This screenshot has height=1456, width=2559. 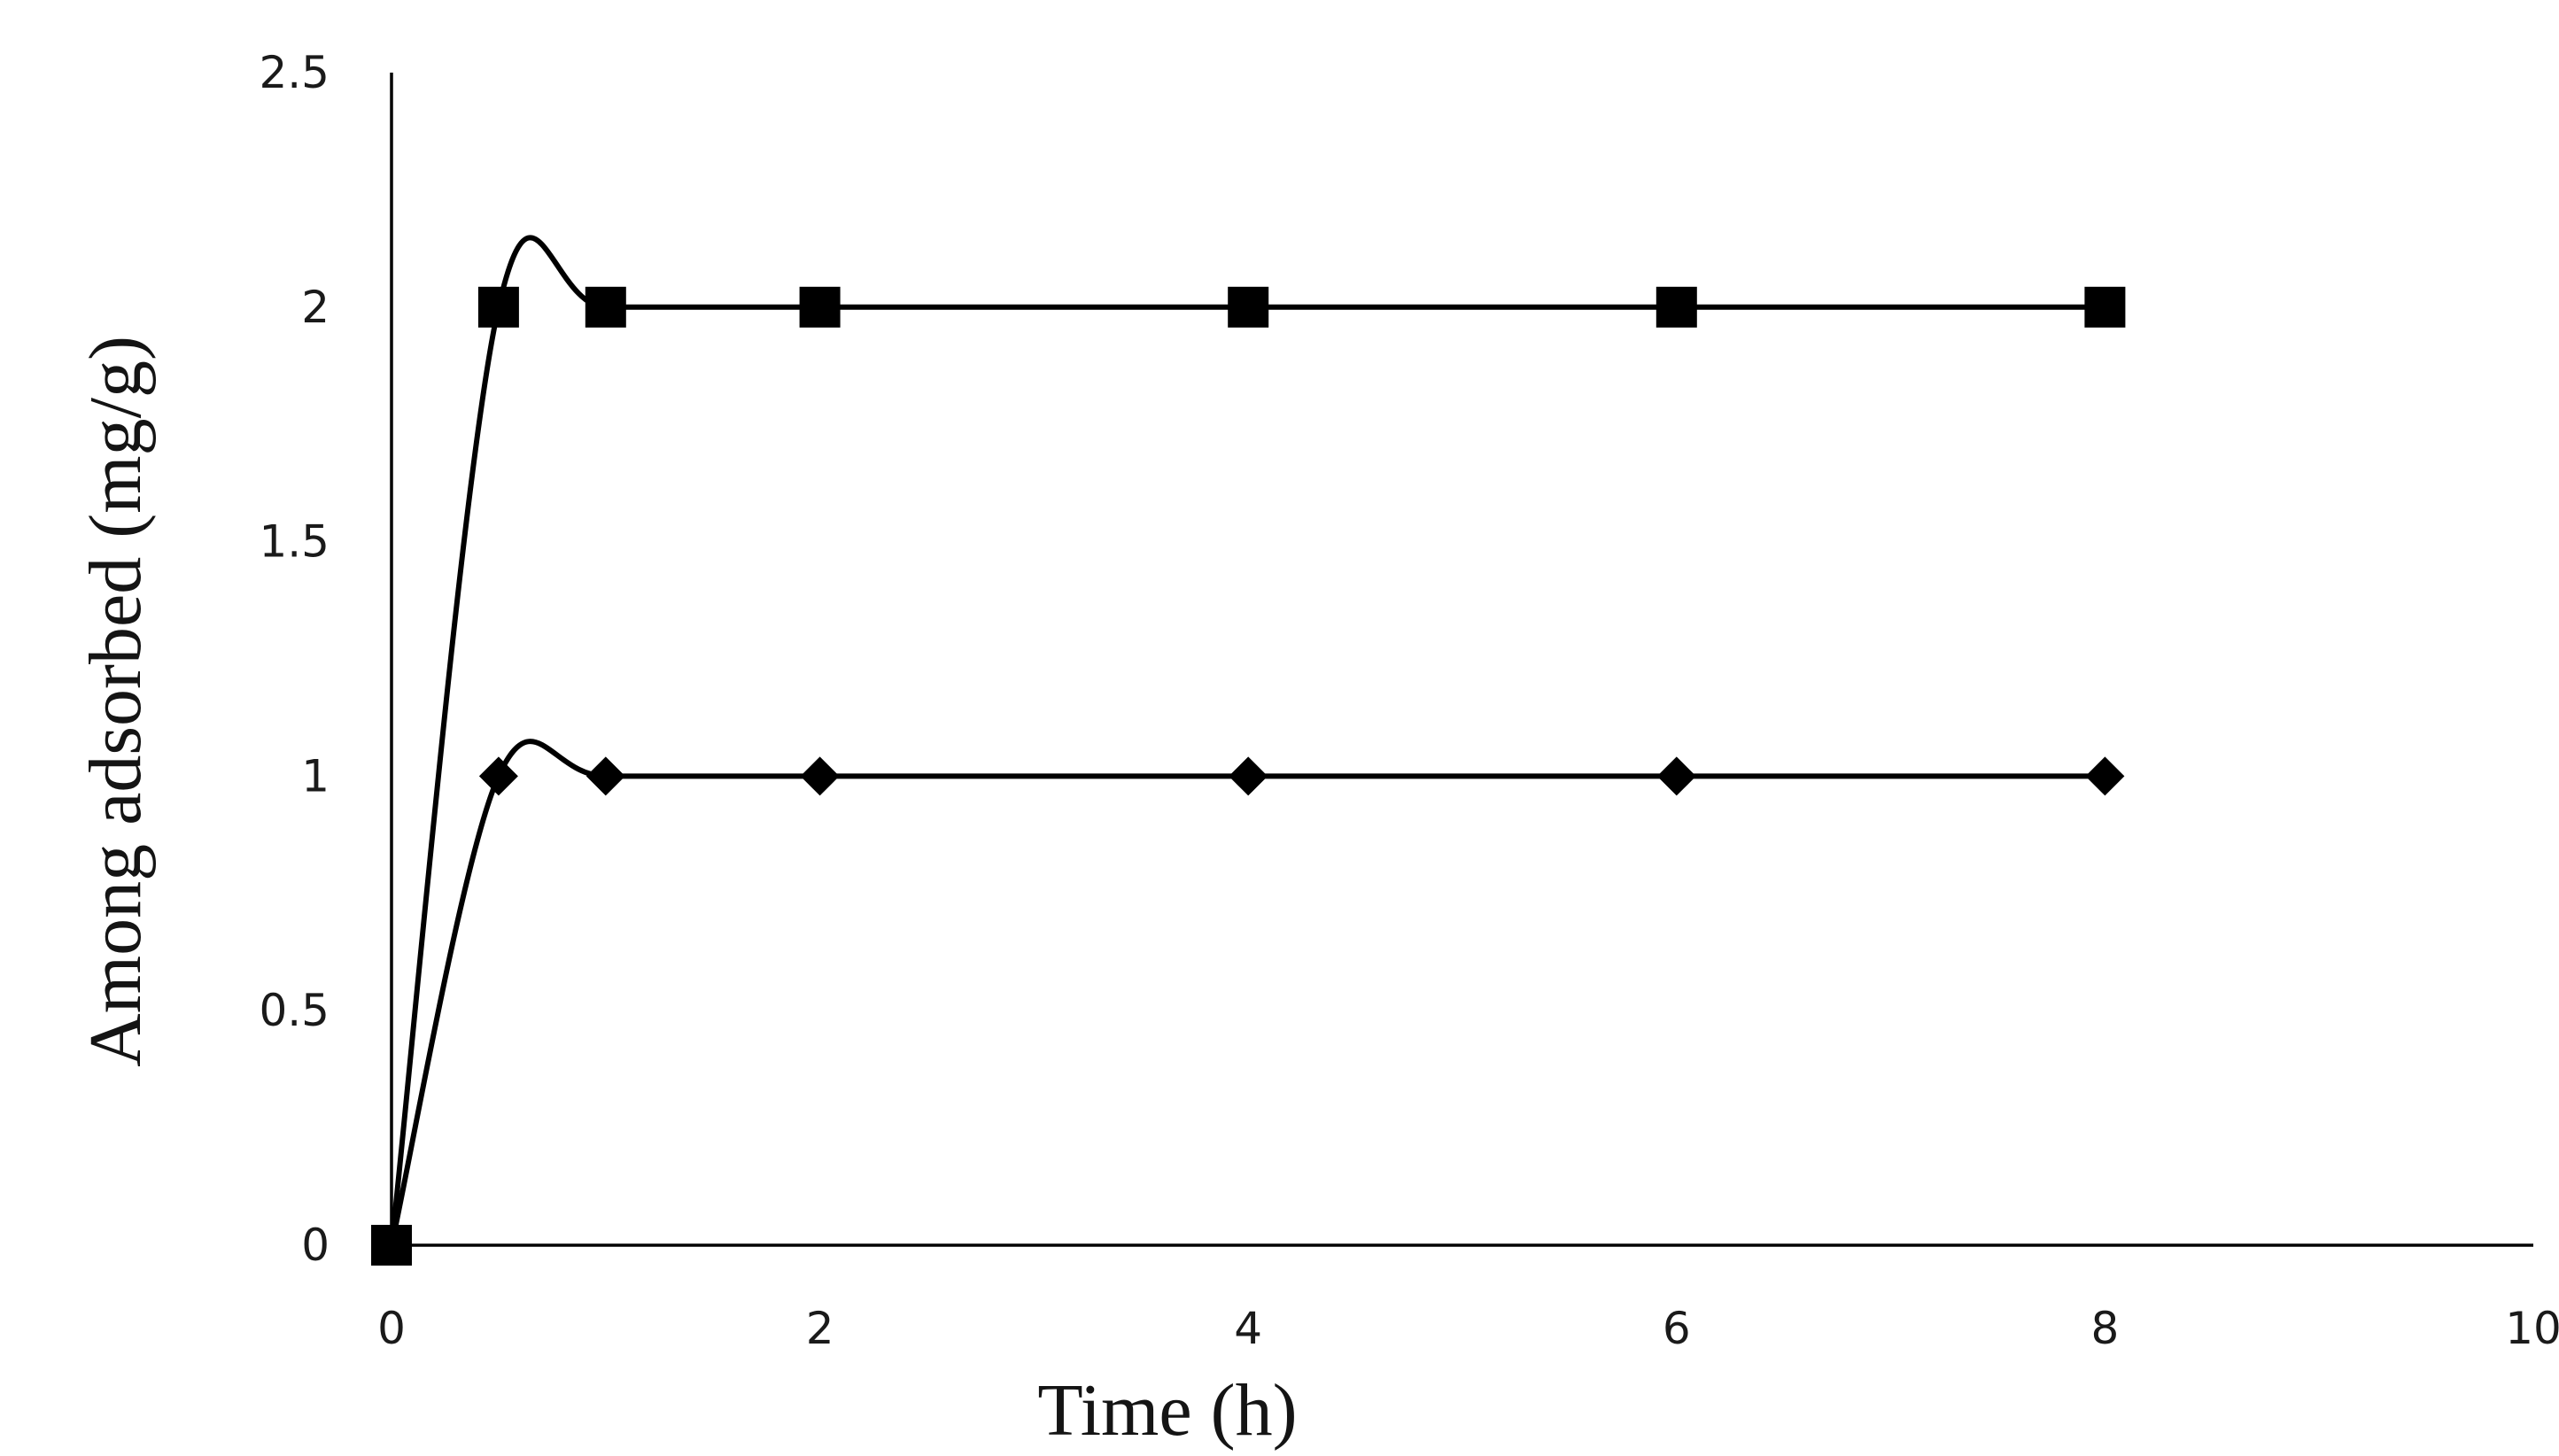 What do you see at coordinates (315, 776) in the screenshot?
I see `y-tick-label: 1` at bounding box center [315, 776].